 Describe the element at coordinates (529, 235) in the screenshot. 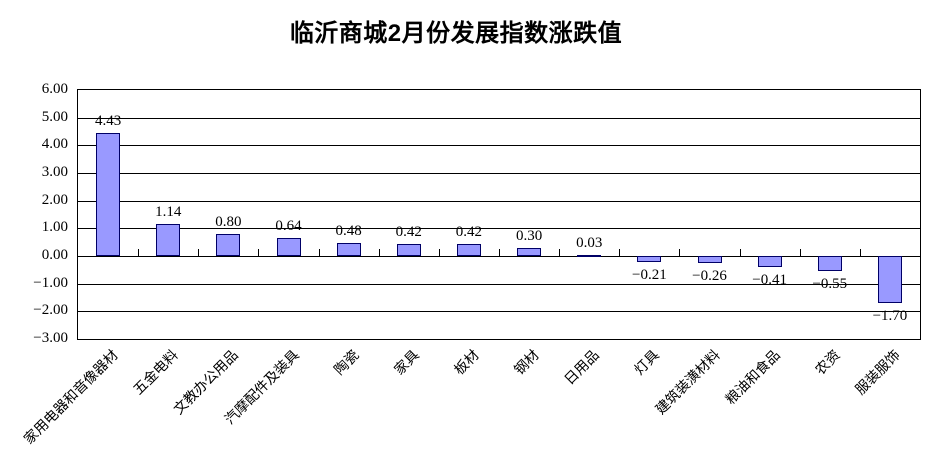

I see `bar-value-label: 0.30` at that location.